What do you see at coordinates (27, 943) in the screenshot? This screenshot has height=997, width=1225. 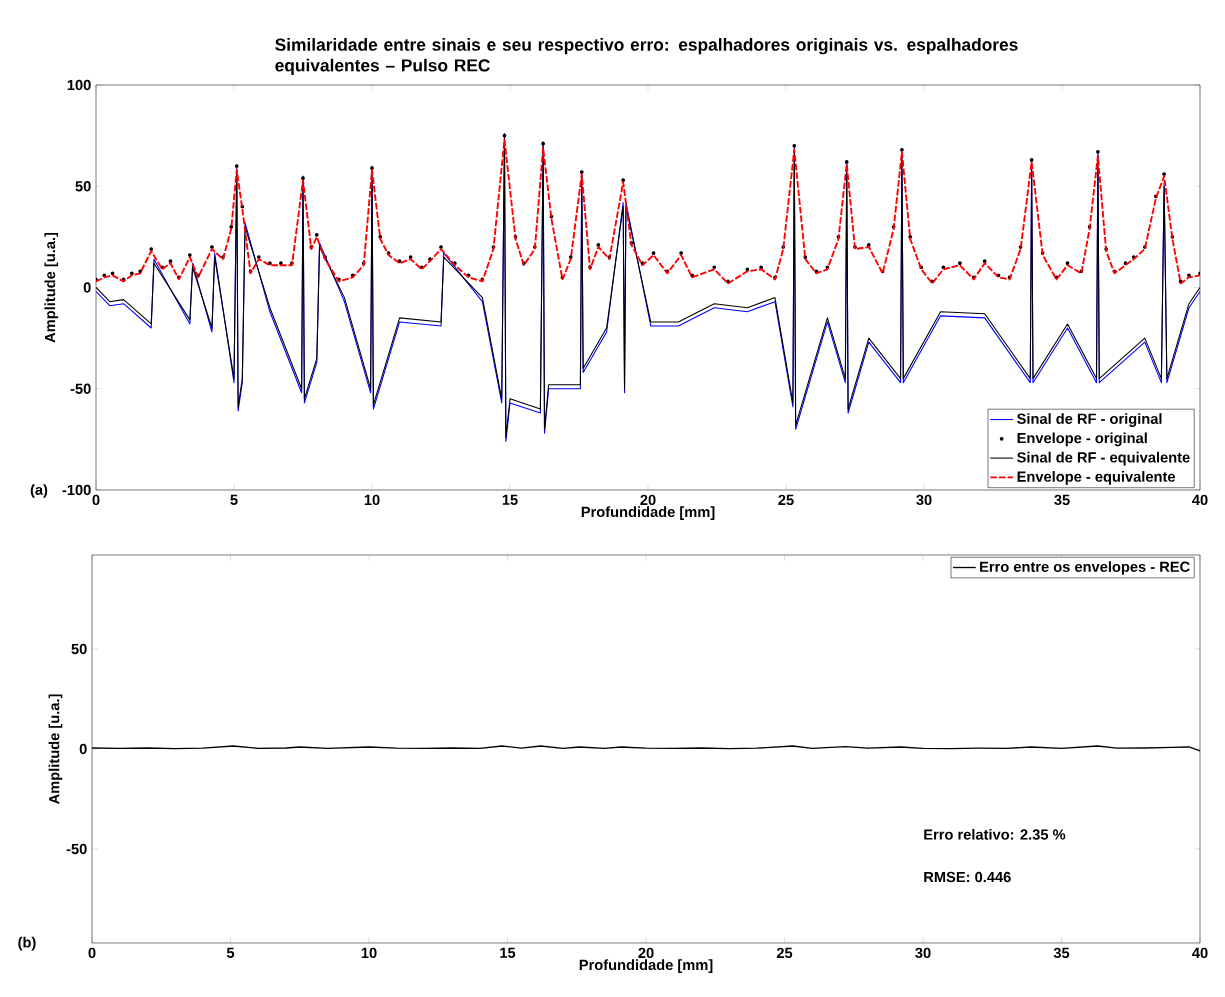 I see `text: (b)` at bounding box center [27, 943].